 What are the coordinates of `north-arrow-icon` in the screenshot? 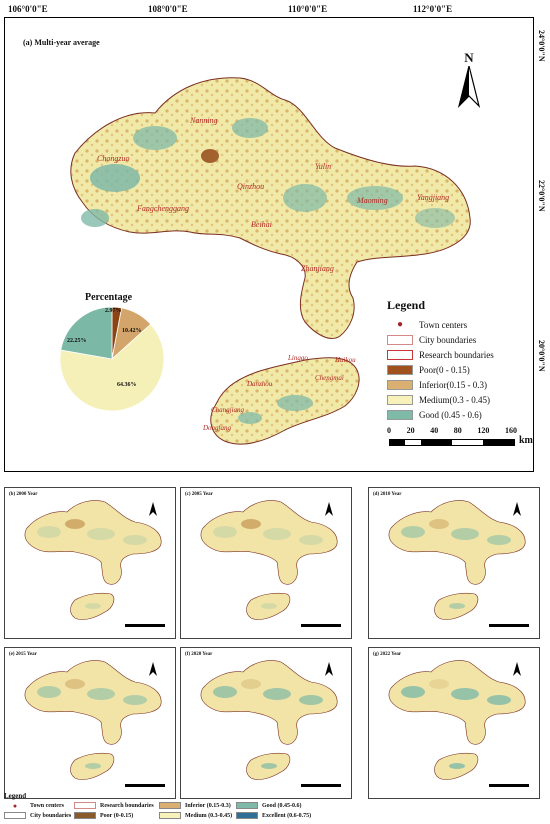 It's located at (469, 86).